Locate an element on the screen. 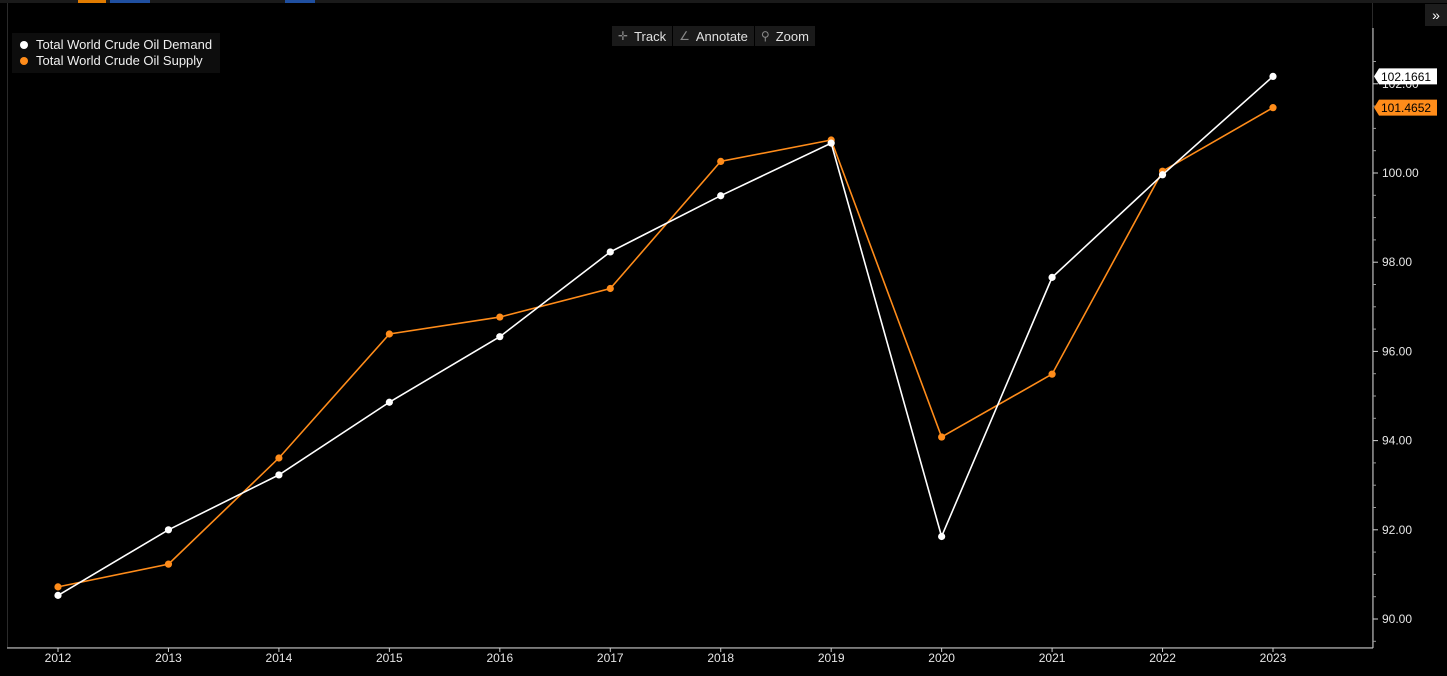 The image size is (1447, 676). badge-label: 102.1661 is located at coordinates (1406, 77).